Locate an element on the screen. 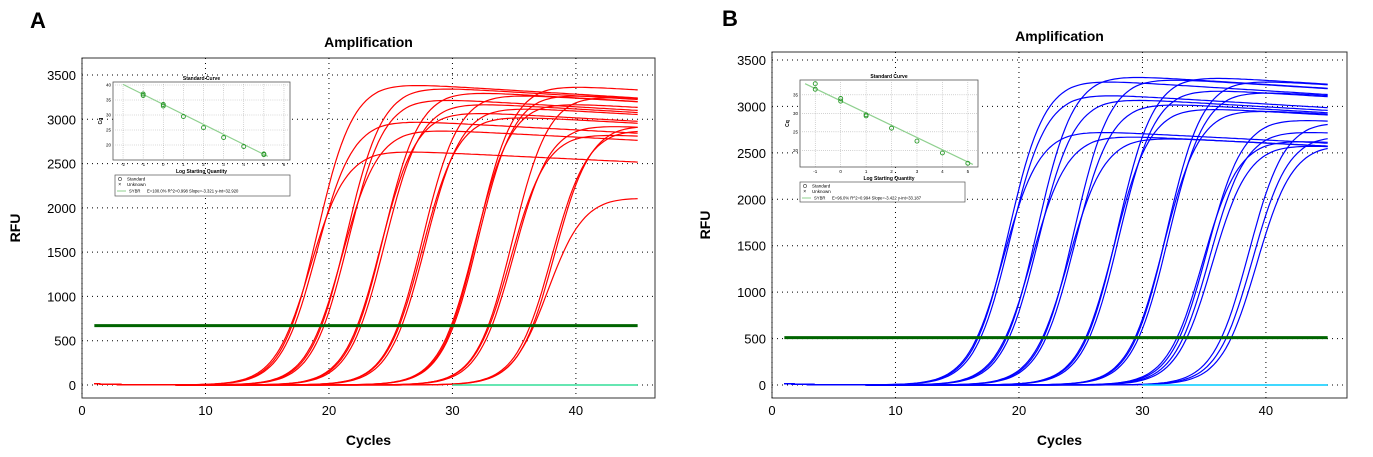 The image size is (1373, 457). inset-y-tick: 25 is located at coordinates (796, 131).